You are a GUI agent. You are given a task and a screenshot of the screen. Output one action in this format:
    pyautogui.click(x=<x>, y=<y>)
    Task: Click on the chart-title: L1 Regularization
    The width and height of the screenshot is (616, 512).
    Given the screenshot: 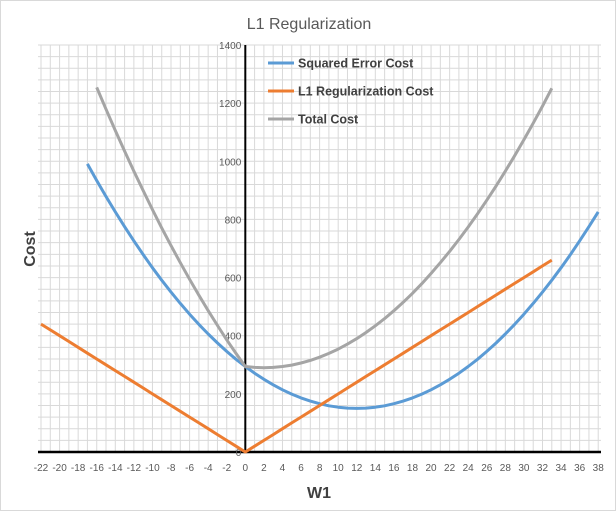 What is the action you would take?
    pyautogui.click(x=309, y=24)
    